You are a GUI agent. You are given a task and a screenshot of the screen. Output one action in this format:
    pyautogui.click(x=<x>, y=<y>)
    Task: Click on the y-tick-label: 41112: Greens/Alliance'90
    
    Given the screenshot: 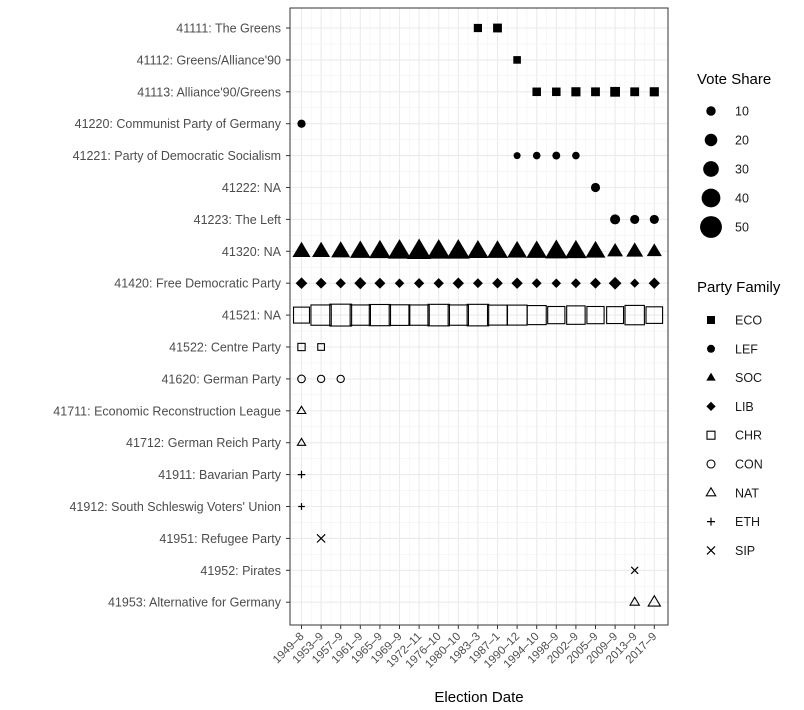 What is the action you would take?
    pyautogui.click(x=209, y=60)
    